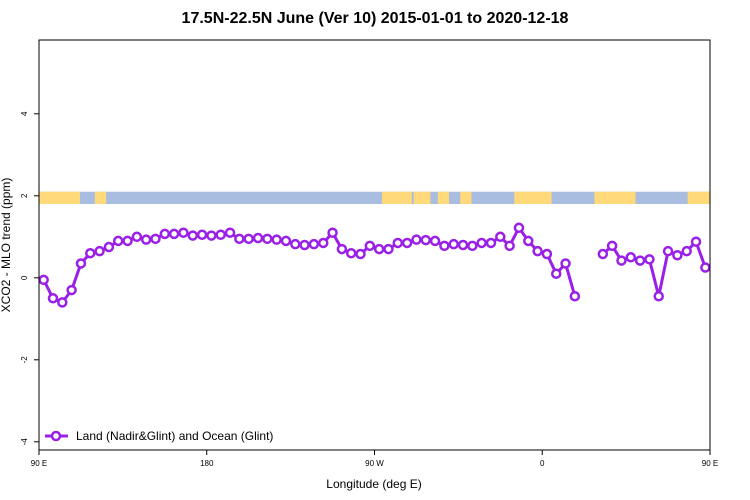  Describe the element at coordinates (374, 197) in the screenshot. I see `land-ocean-strip` at that location.